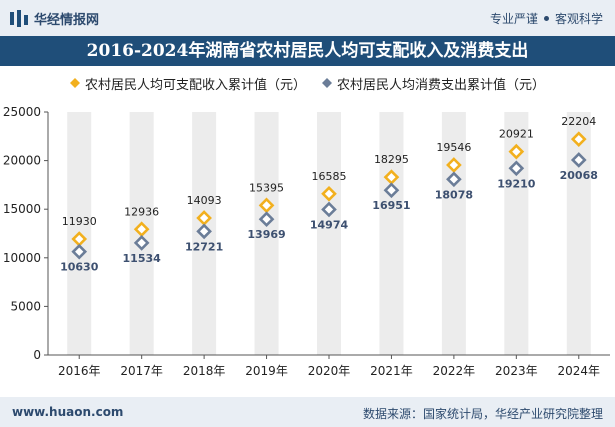 The width and height of the screenshot is (615, 427). I want to click on legend-label-income: 农村居民人均可支配收入累计值（元）, so click(195, 85).